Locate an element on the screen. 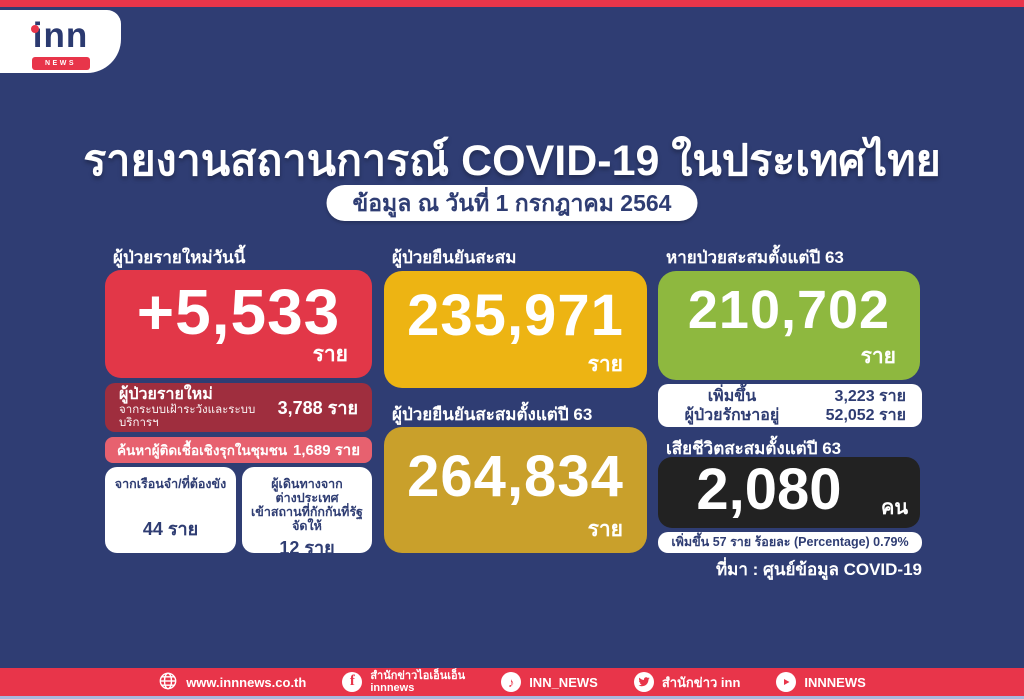 The height and width of the screenshot is (699, 1024). deaths-value: 2,080 is located at coordinates (769, 489).